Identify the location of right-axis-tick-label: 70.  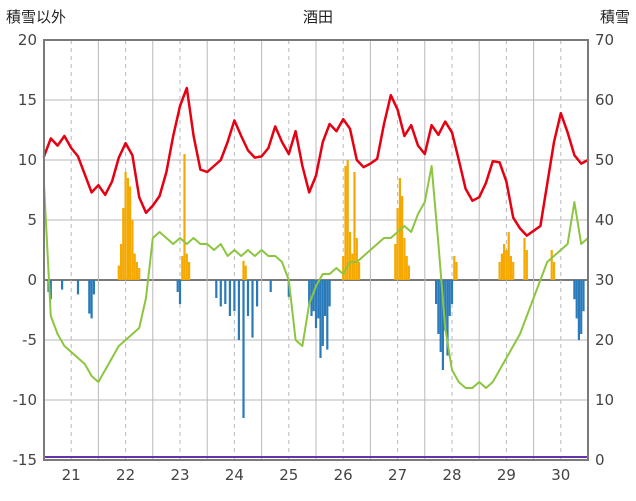
(604, 40).